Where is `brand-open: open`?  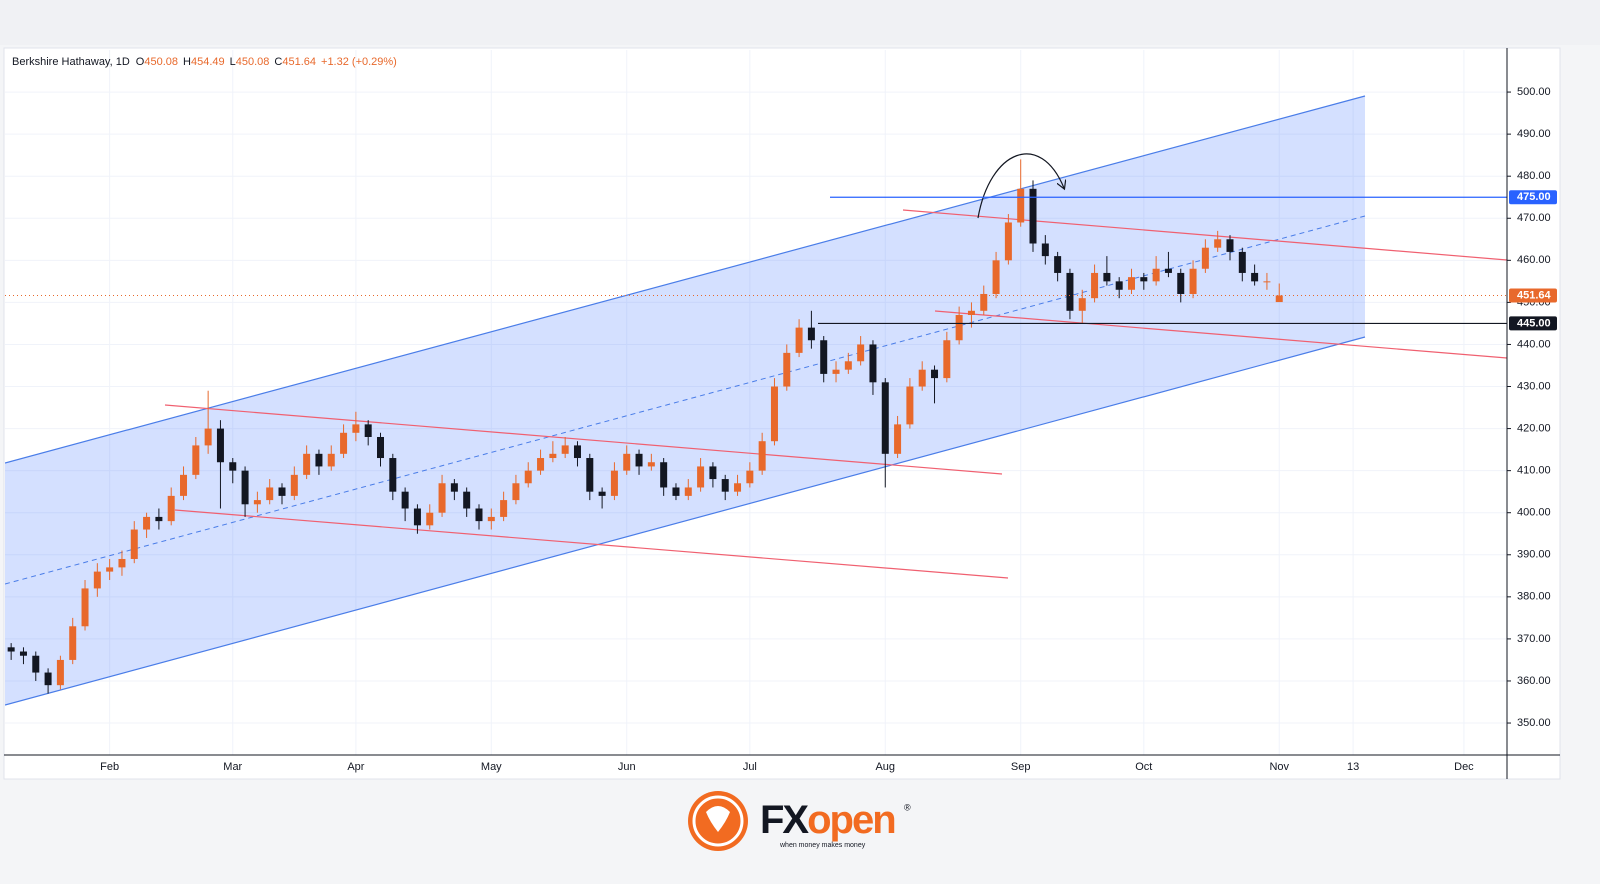
brand-open: open is located at coordinates (851, 820).